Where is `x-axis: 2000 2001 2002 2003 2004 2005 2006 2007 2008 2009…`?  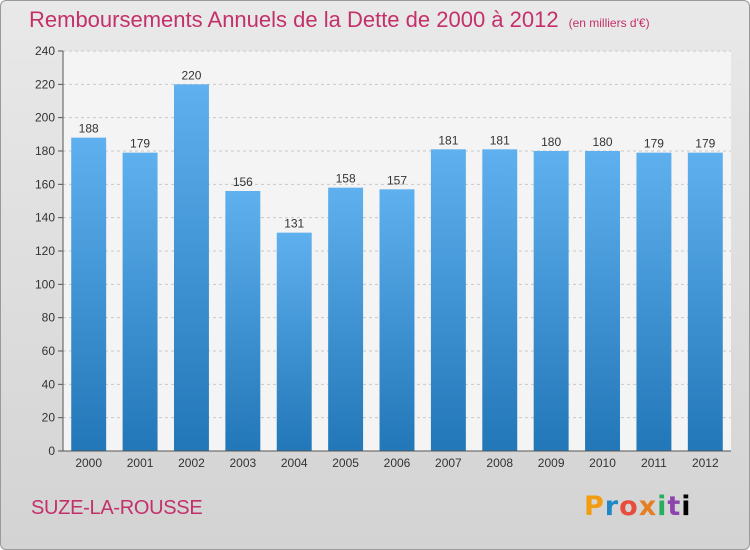
x-axis: 2000 2001 2002 2003 2004 2005 2006 2007 2008 2009… is located at coordinates (397, 460).